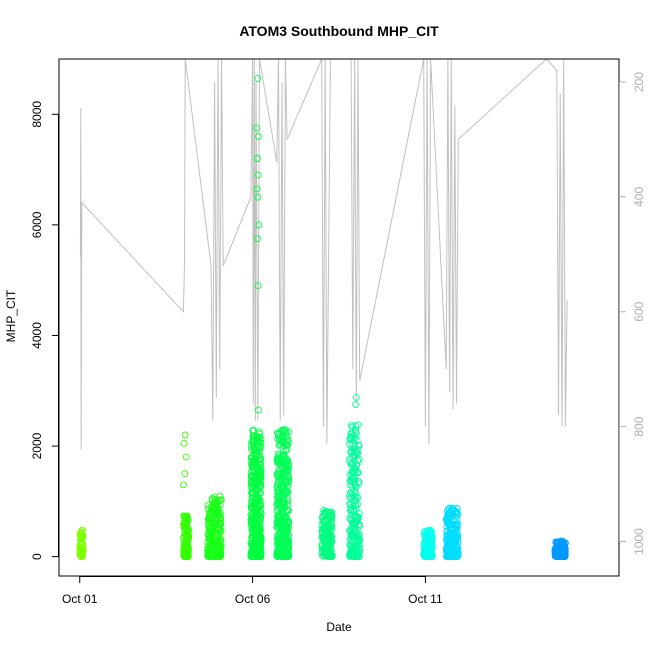  Describe the element at coordinates (639, 426) in the screenshot. I see `y2-tick-label: 800` at that location.